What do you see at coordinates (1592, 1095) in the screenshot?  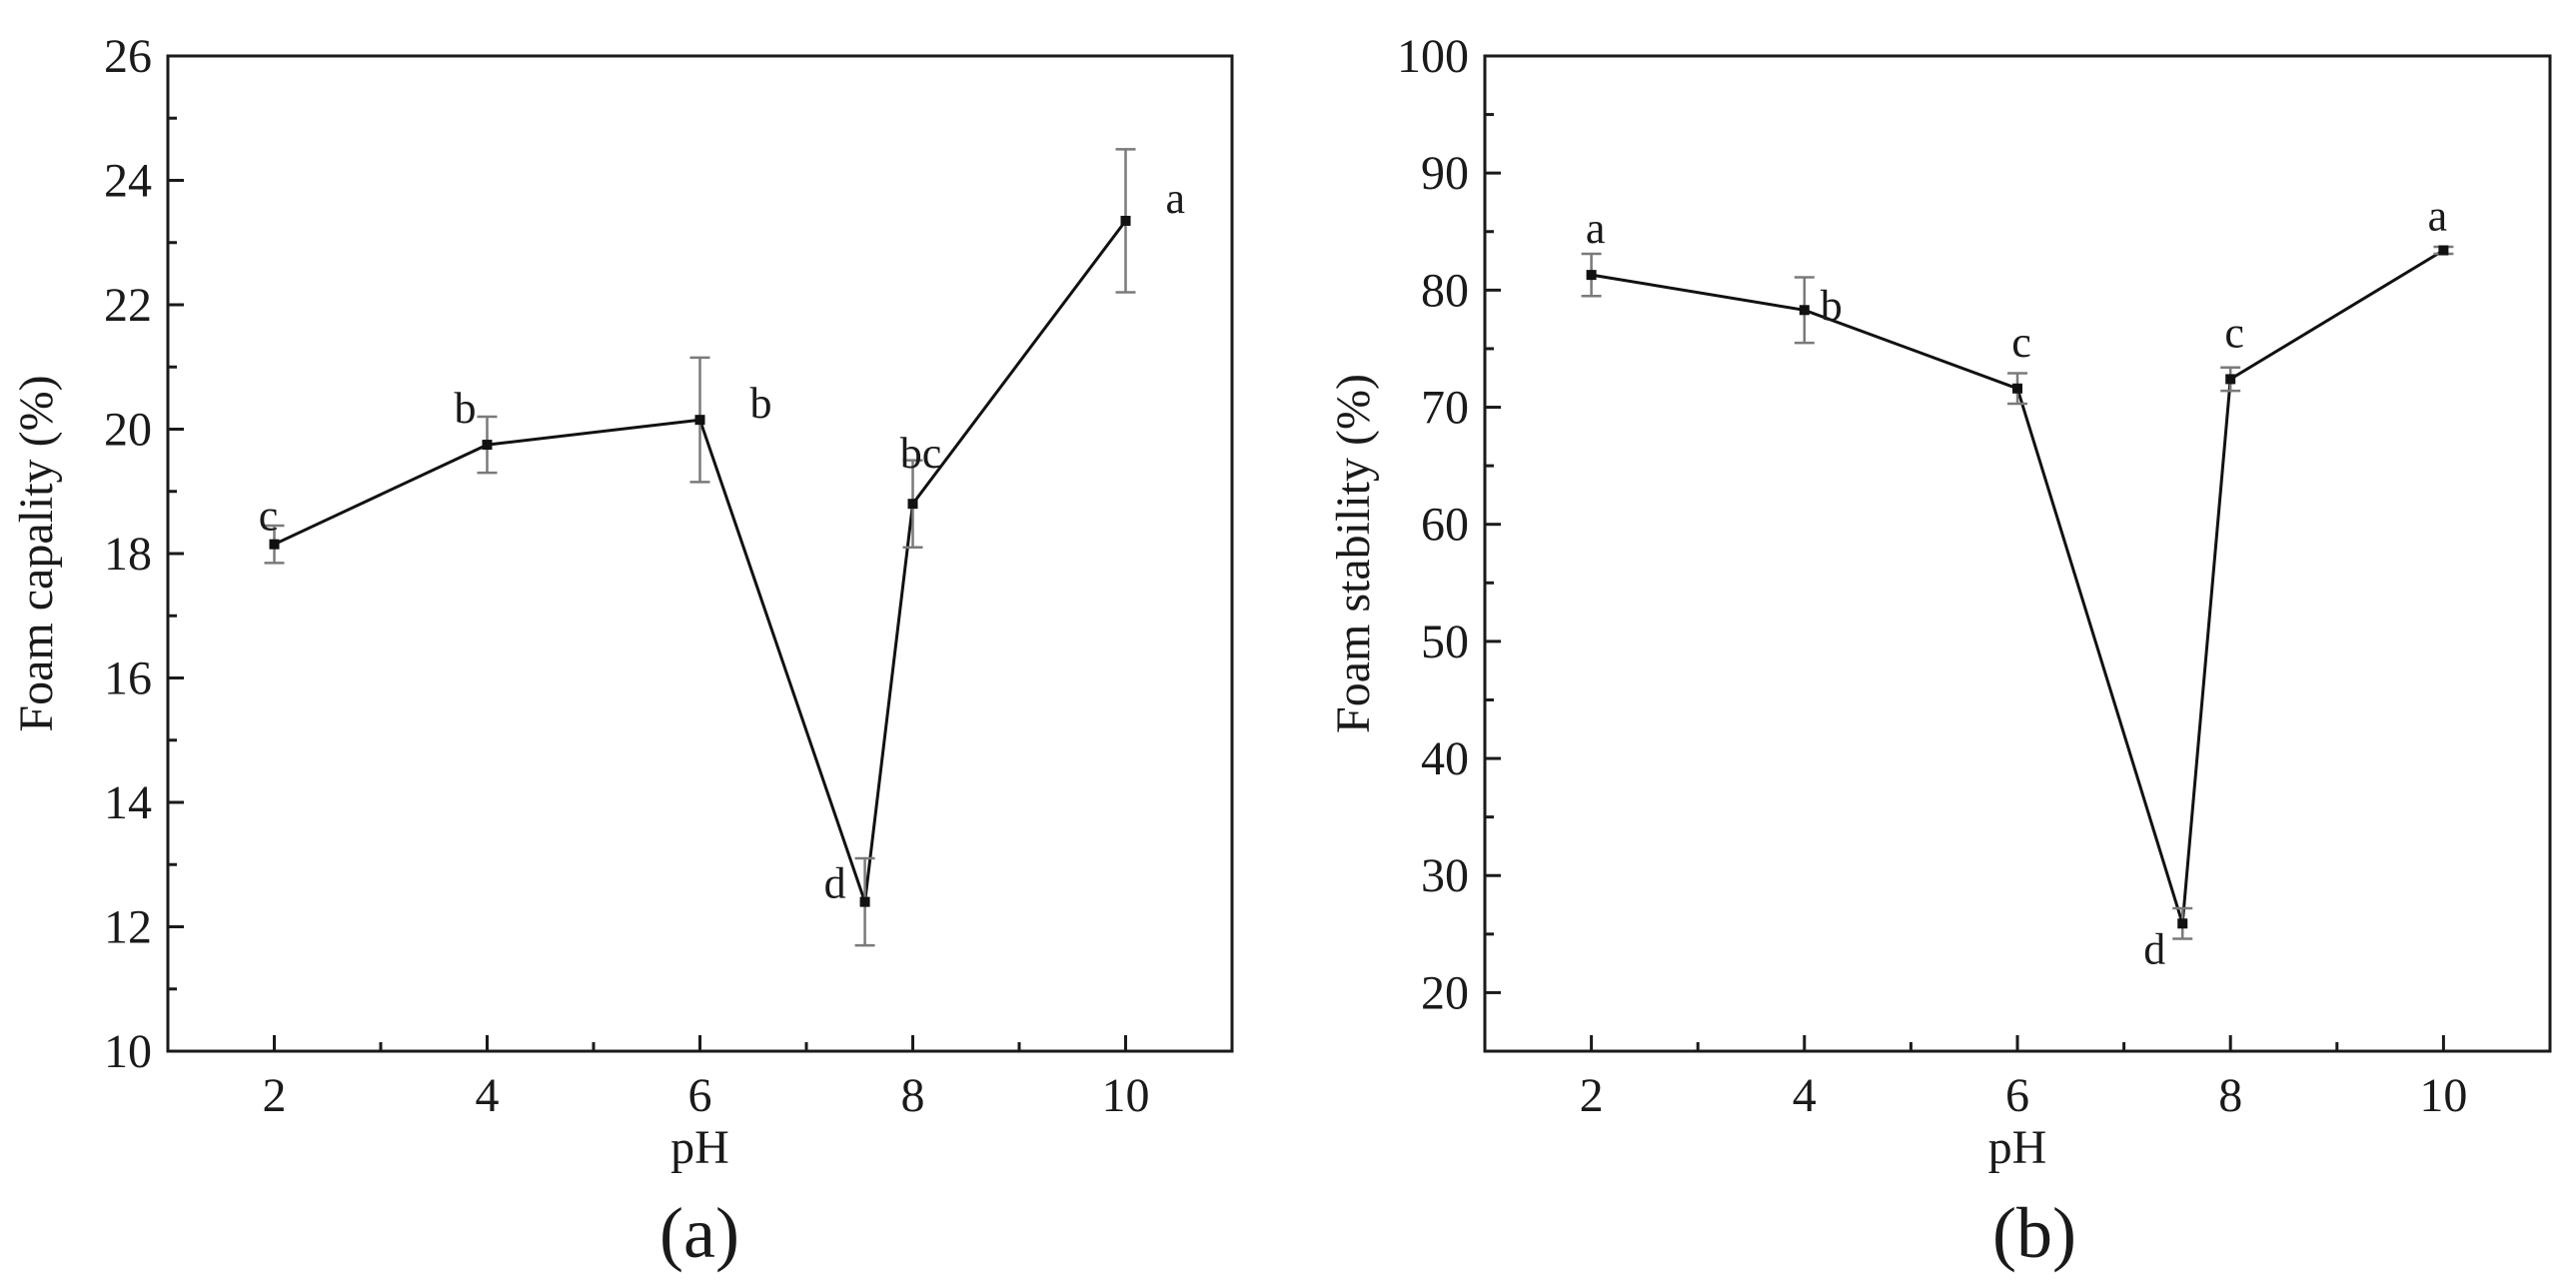 I see `x-tick-label-b: 2` at bounding box center [1592, 1095].